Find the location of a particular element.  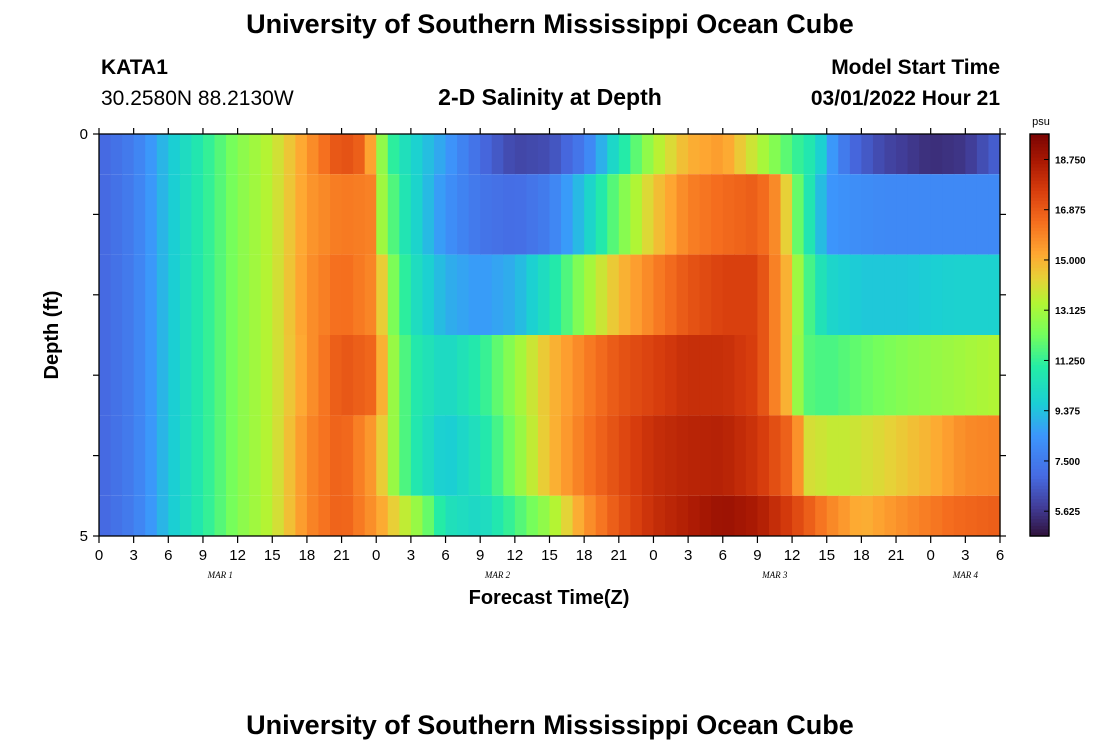

y-tick-label: 5 is located at coordinates (84, 536).